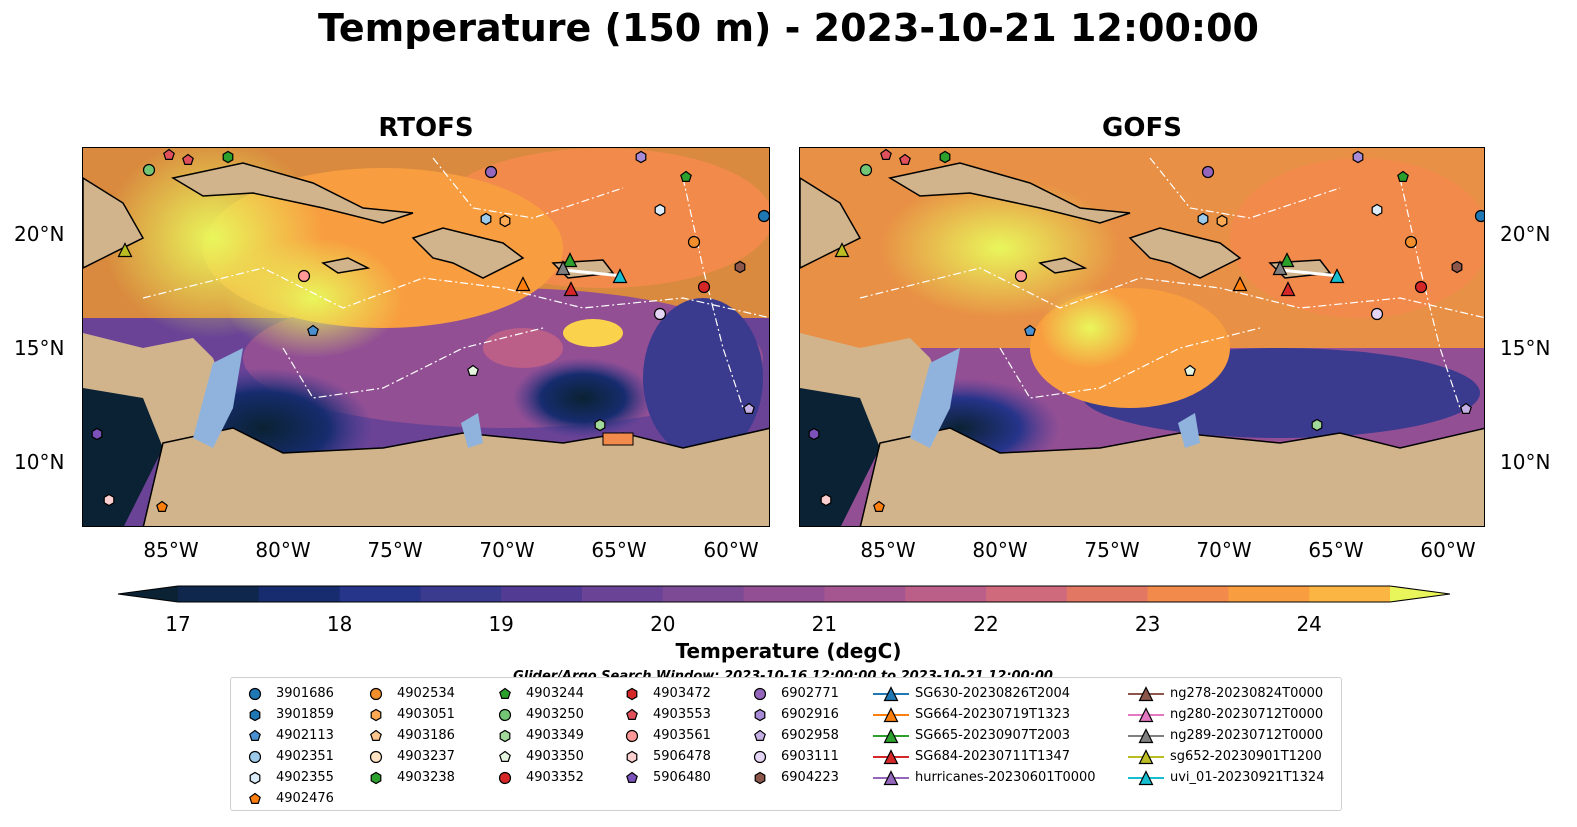 This screenshot has width=1577, height=827. Describe the element at coordinates (39, 348) in the screenshot. I see `lat-label-15n-left: 15°N` at that location.